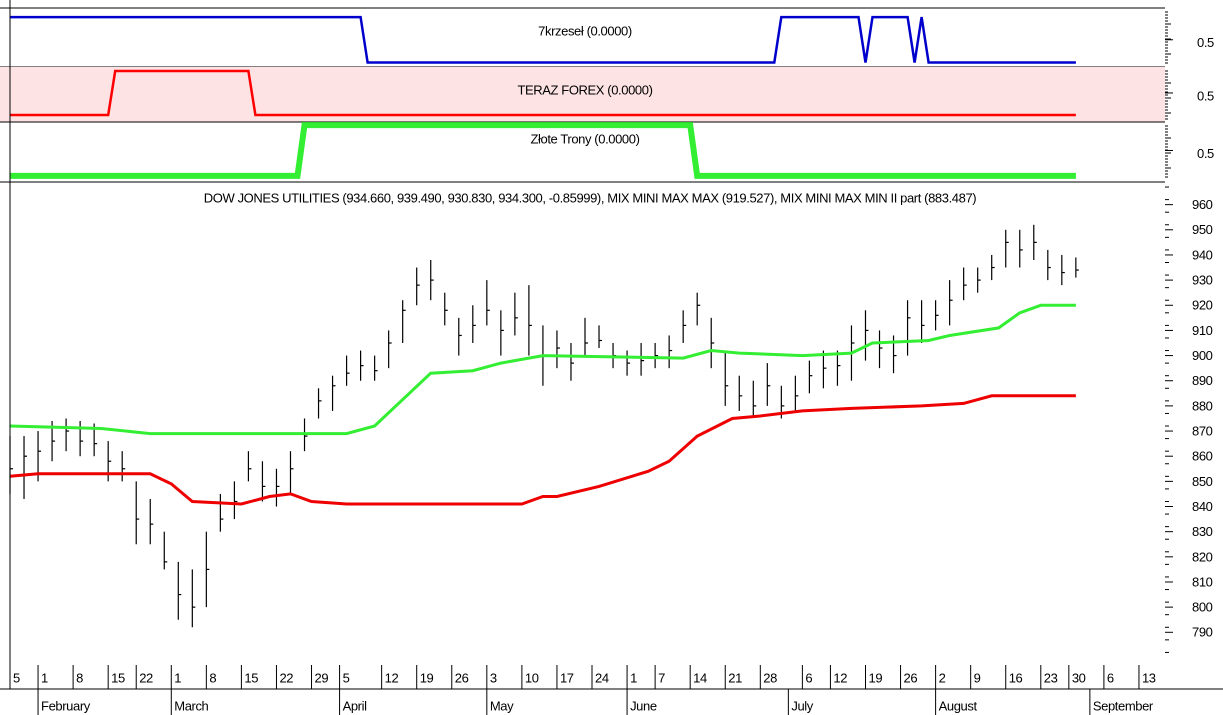  Describe the element at coordinates (1202, 531) in the screenshot. I see `y-tick-label: 830` at that location.